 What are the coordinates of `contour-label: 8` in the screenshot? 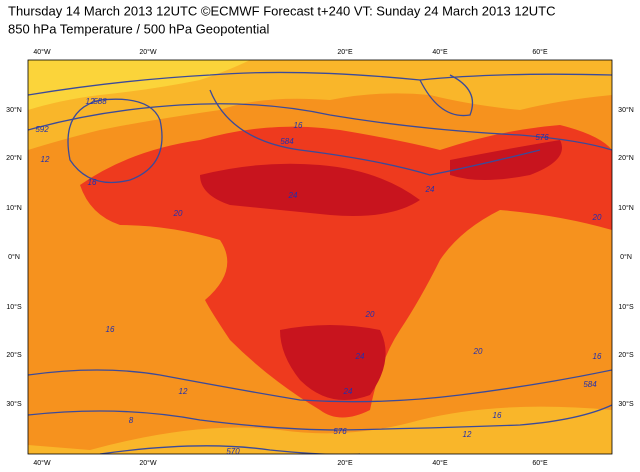 It's located at (131, 420).